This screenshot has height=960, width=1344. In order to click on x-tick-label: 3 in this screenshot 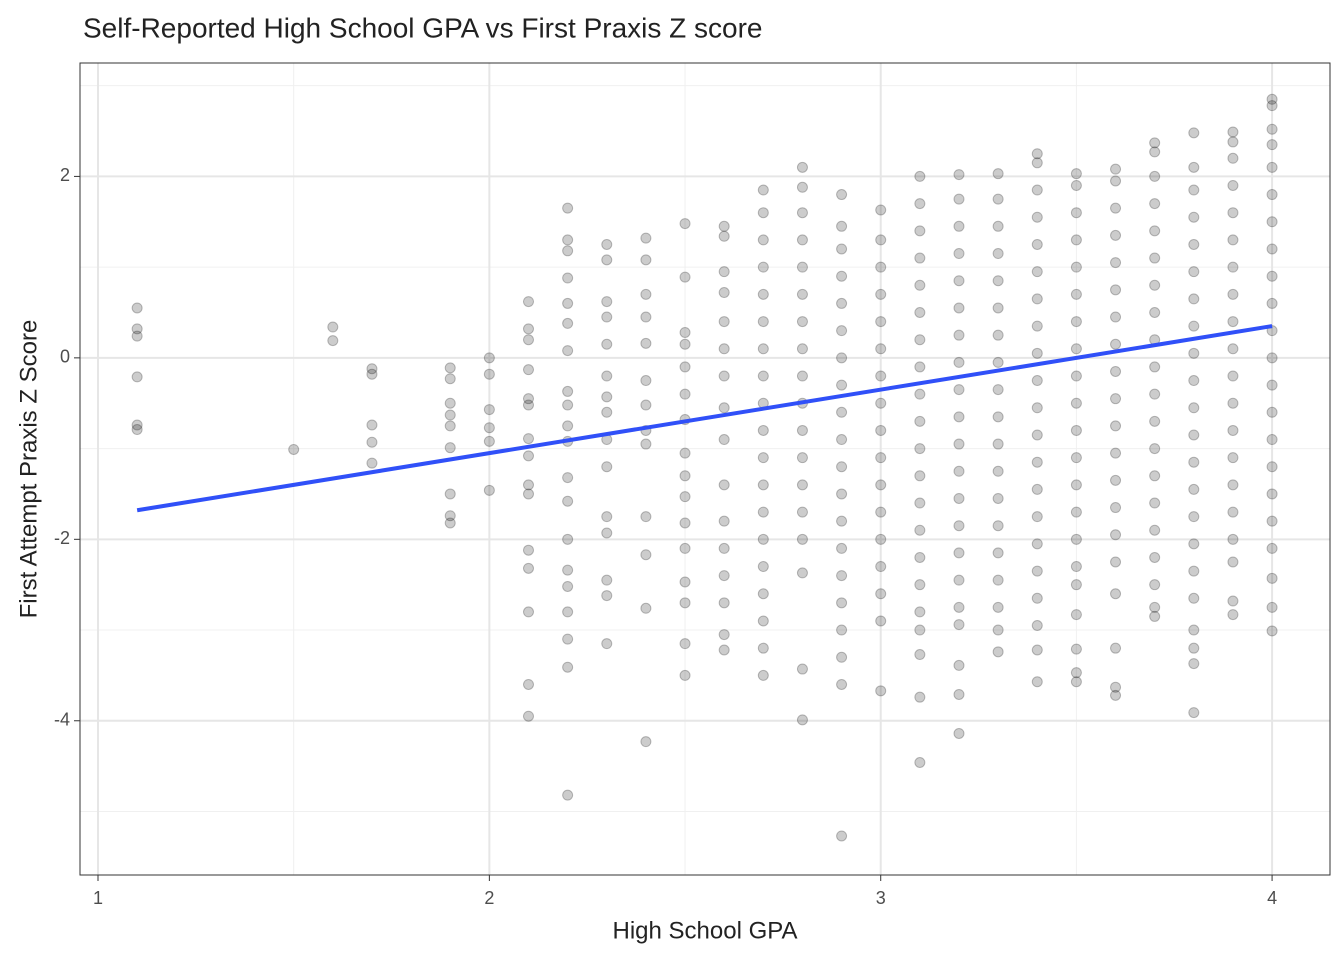, I will do `click(881, 898)`.